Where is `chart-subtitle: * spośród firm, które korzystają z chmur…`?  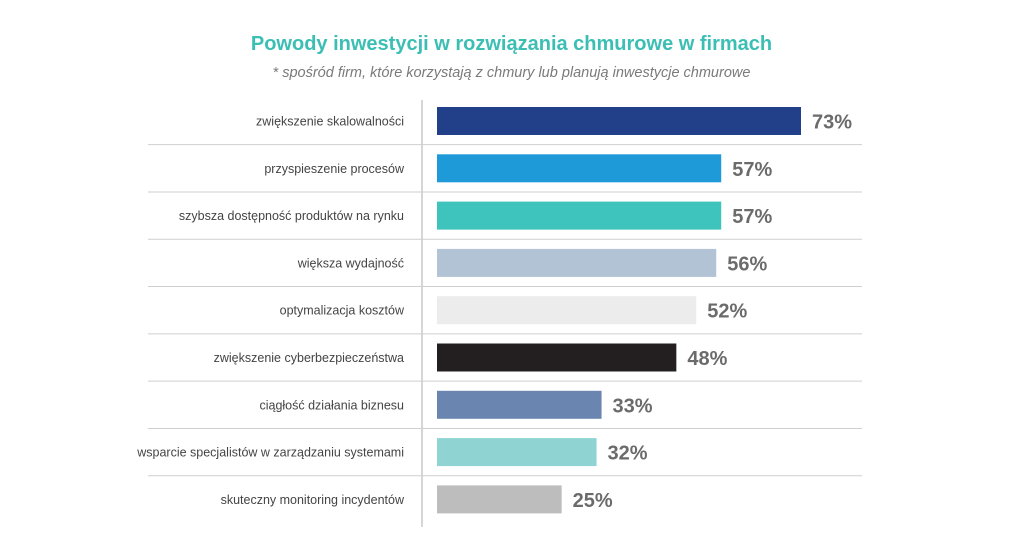 chart-subtitle: * spośród firm, które korzystają z chmur… is located at coordinates (511, 73).